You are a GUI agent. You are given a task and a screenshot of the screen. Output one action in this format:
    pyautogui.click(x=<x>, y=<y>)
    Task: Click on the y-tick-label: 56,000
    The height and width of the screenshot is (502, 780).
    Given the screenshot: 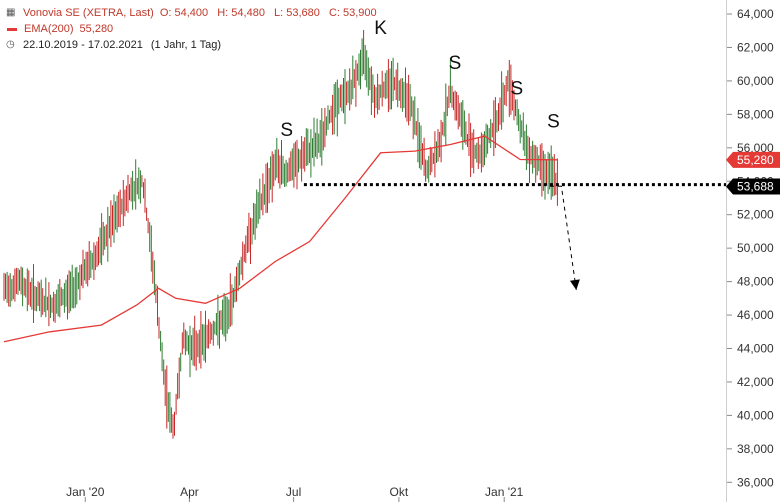 What is the action you would take?
    pyautogui.click(x=755, y=148)
    